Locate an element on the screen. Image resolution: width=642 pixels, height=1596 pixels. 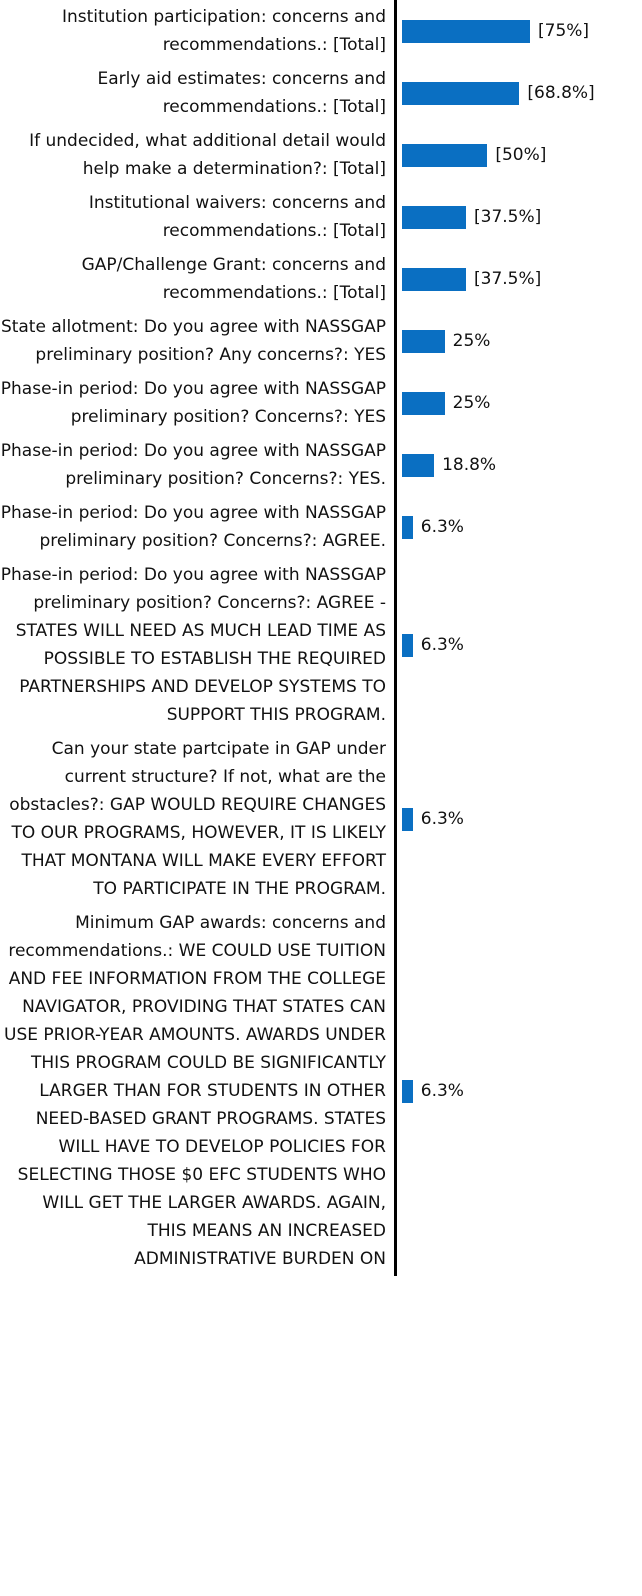
bar-cell: [75%] is located at coordinates (518, 31).